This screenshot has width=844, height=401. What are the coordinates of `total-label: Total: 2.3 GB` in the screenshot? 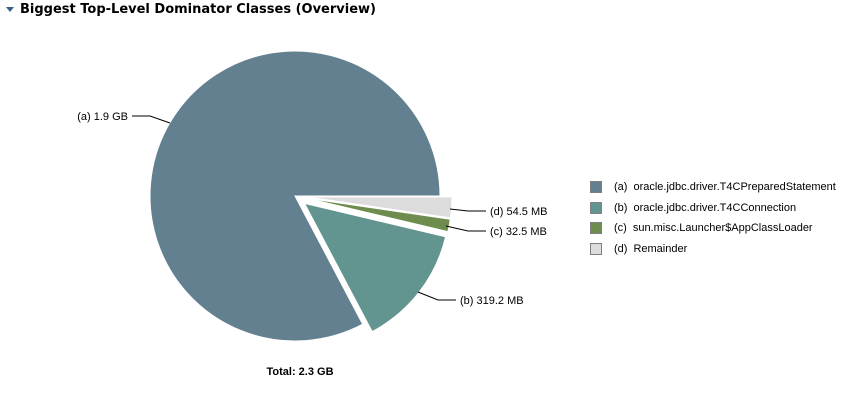 It's located at (299, 372).